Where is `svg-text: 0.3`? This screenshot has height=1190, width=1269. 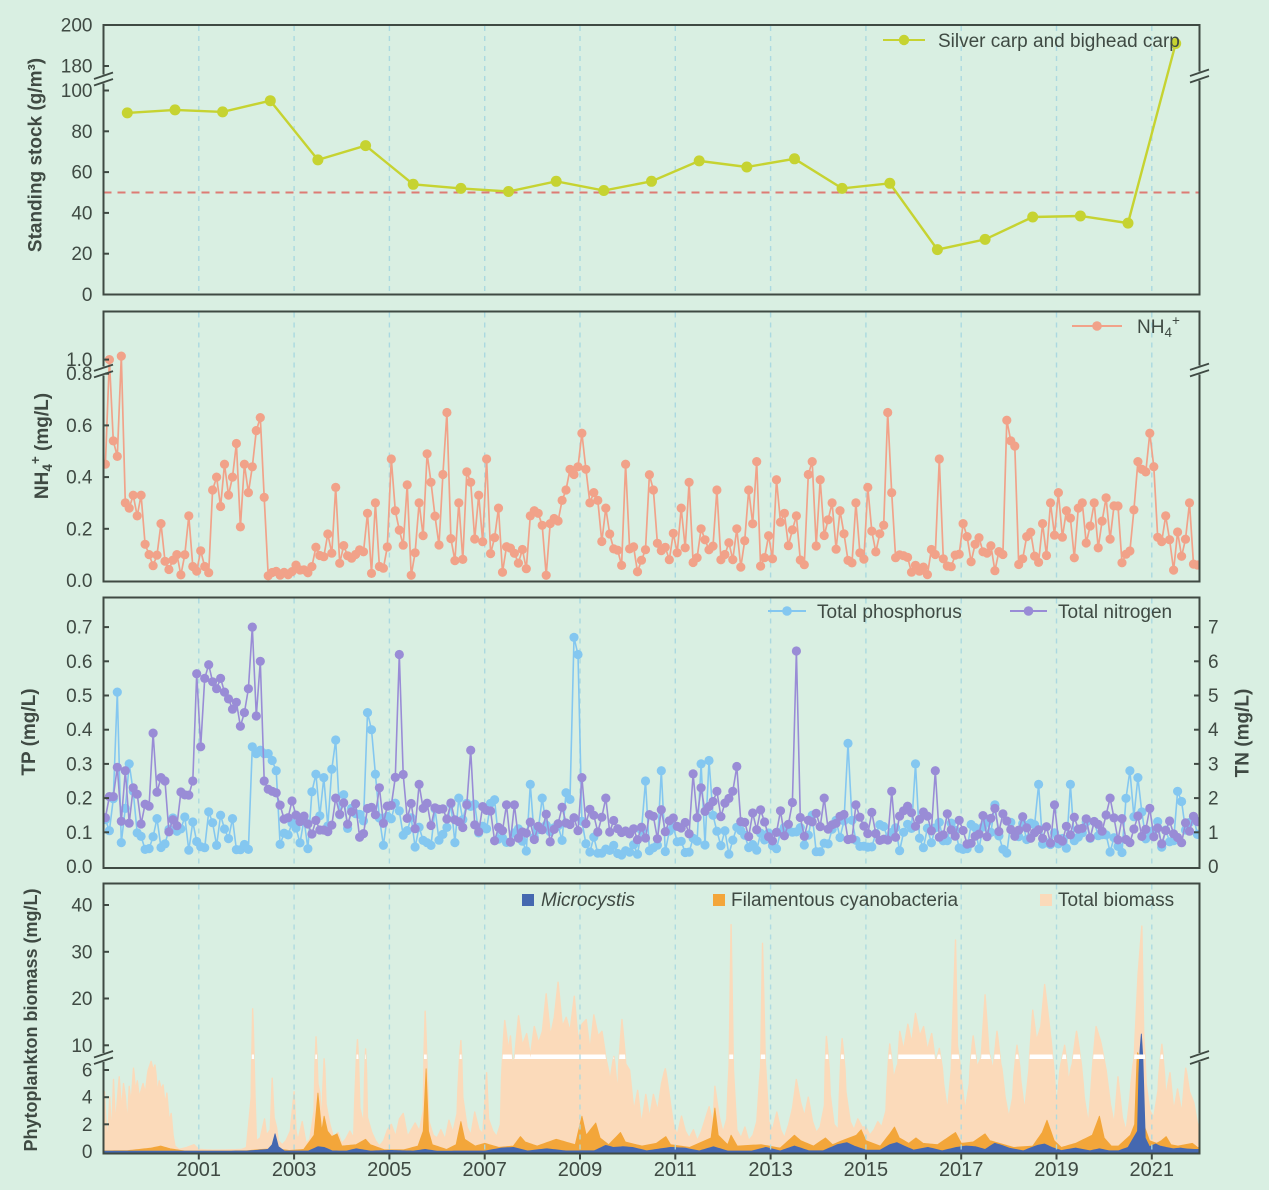
svg-text: 0.3 is located at coordinates (79, 764).